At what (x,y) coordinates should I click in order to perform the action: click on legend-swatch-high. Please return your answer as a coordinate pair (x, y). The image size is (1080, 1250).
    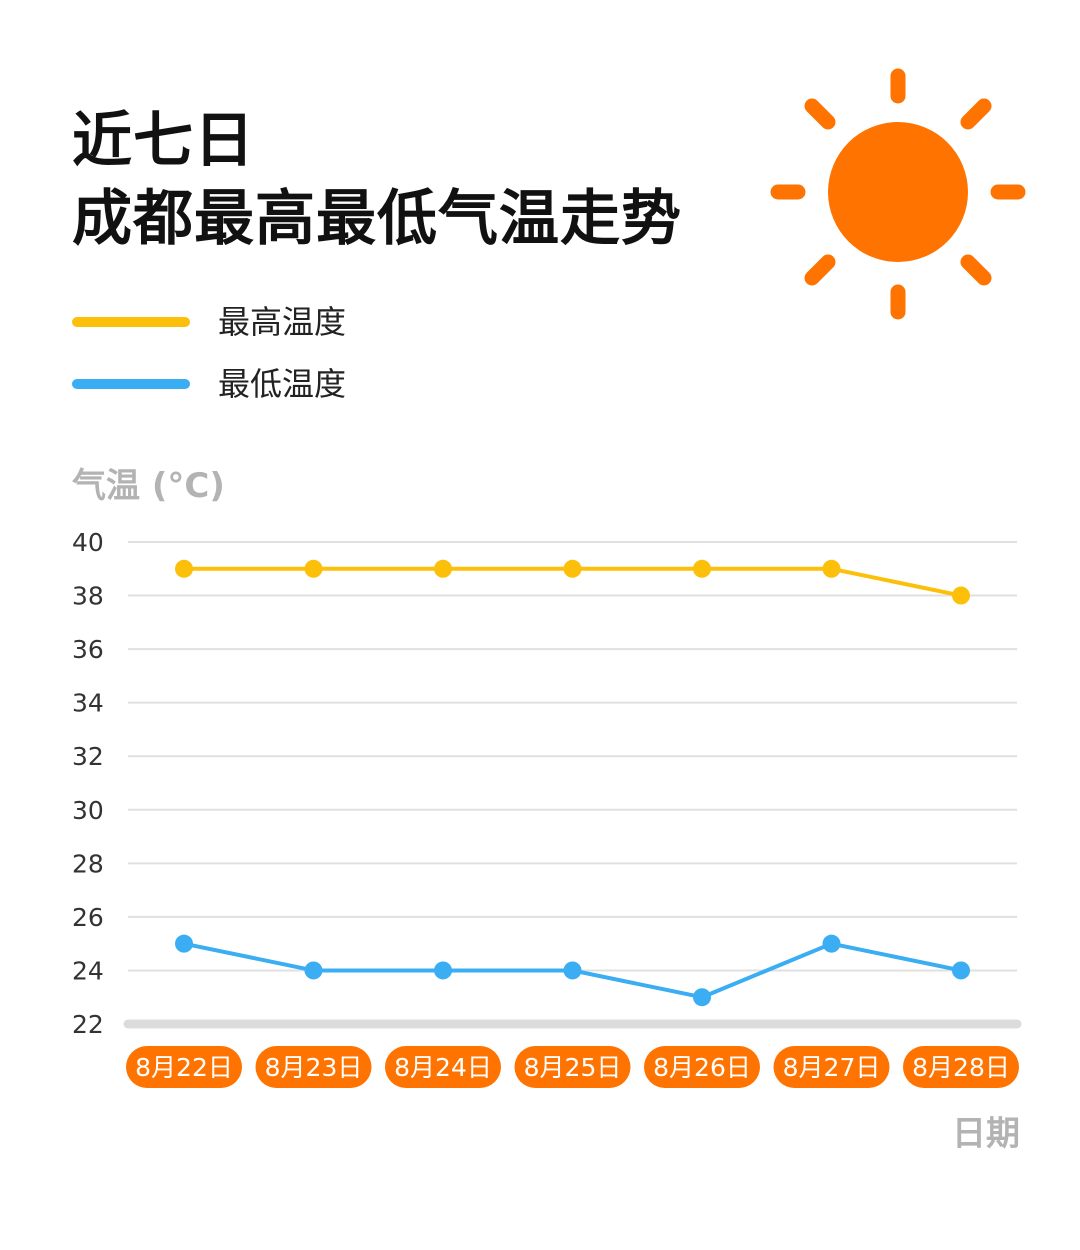
    Looking at the image, I should click on (131, 322).